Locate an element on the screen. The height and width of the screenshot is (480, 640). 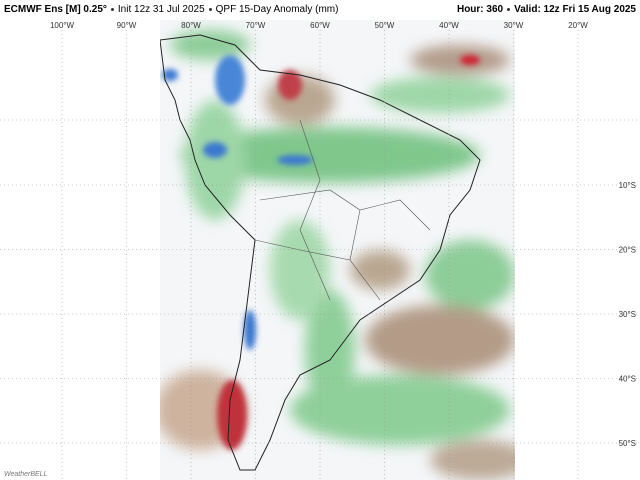
valid-time: Valid: 12z Fri 15 Aug 2025 is located at coordinates (575, 9).